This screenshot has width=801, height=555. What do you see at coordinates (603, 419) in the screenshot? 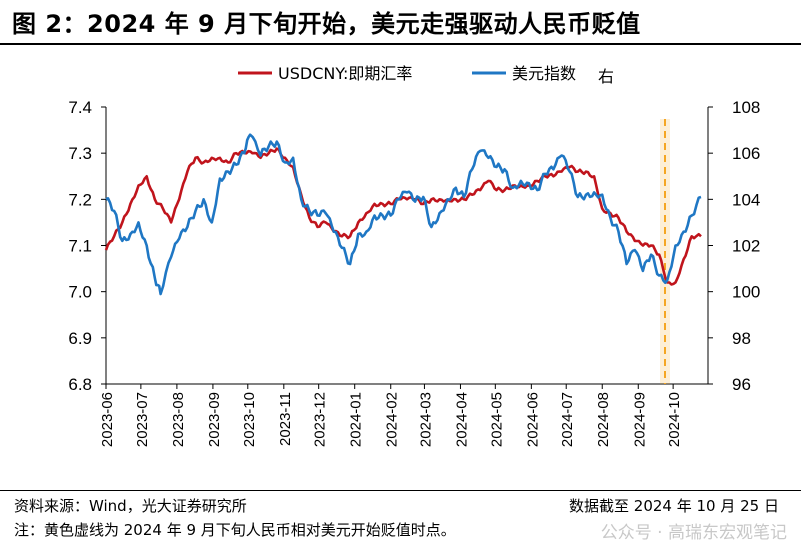
I see `x-tick-label: 2024-08` at bounding box center [603, 419].